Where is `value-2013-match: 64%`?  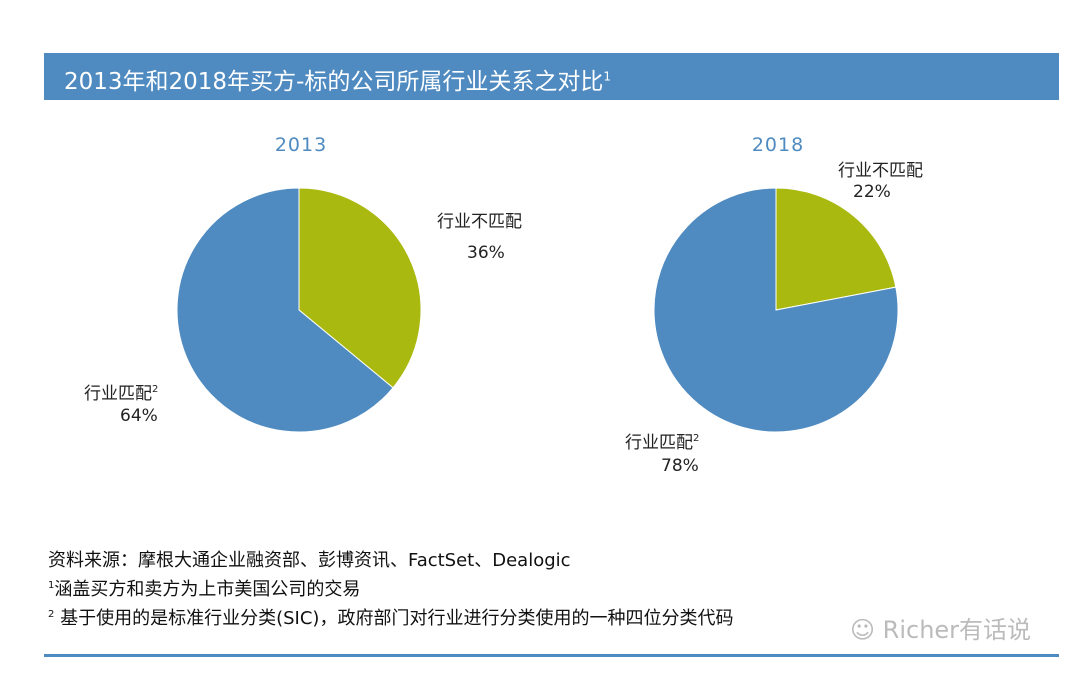
value-2013-match: 64% is located at coordinates (139, 416).